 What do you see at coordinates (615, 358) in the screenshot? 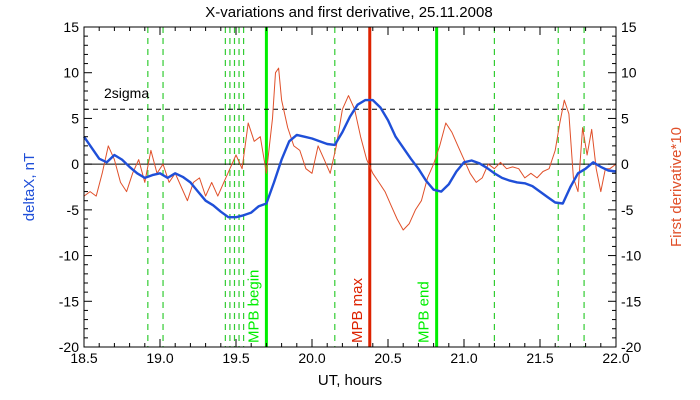
I see `x-tick-label: 22.0` at bounding box center [615, 358].